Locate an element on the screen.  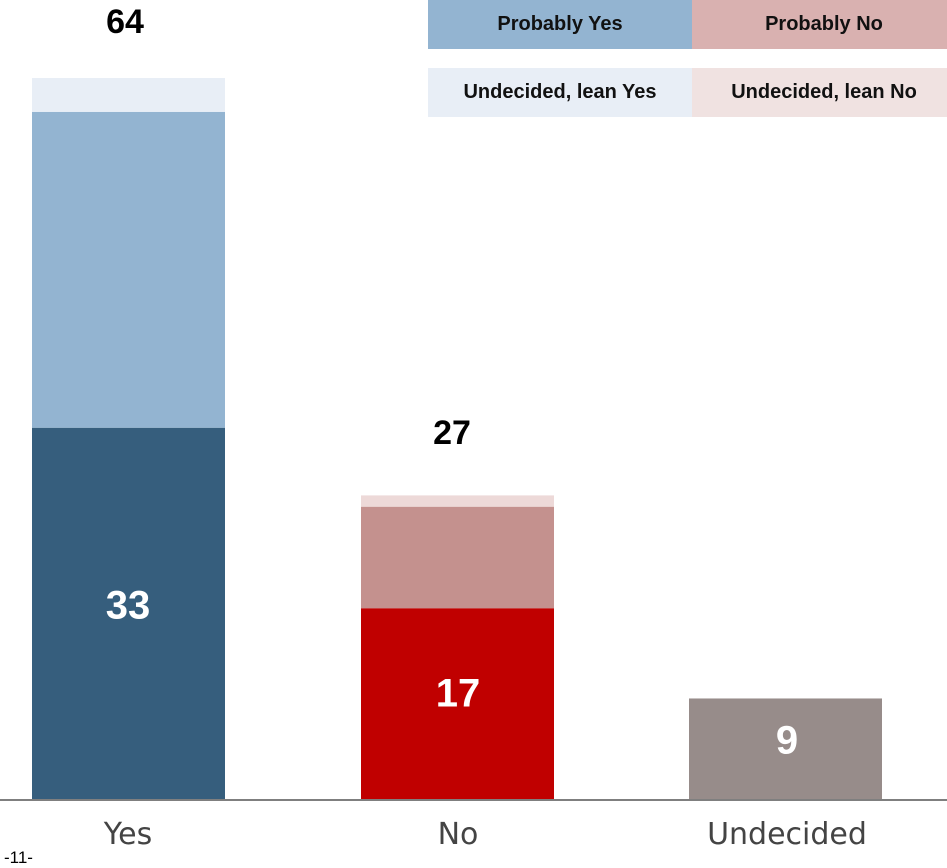
bar-no-base is located at coordinates (457, 704).